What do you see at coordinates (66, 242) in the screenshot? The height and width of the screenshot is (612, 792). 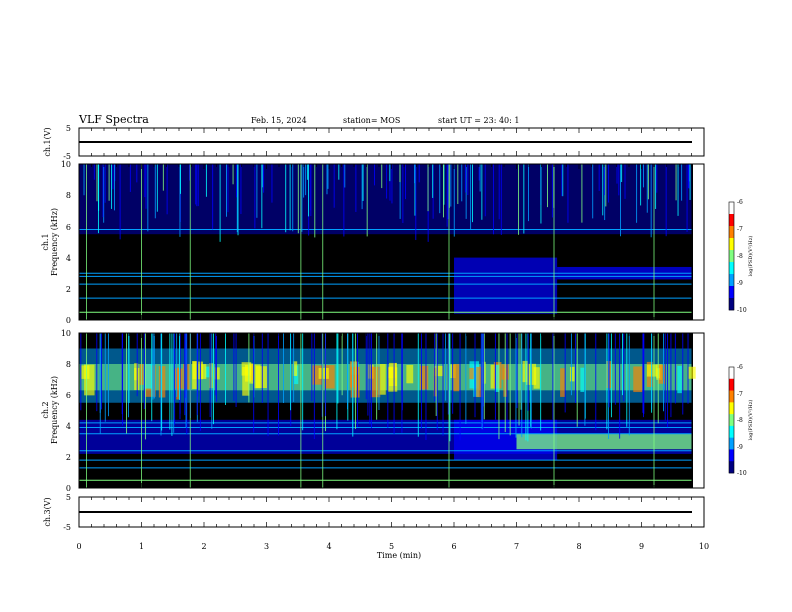 I see `ch1-frequency-tick-labels: 0 2 4 6 8 10` at bounding box center [66, 242].